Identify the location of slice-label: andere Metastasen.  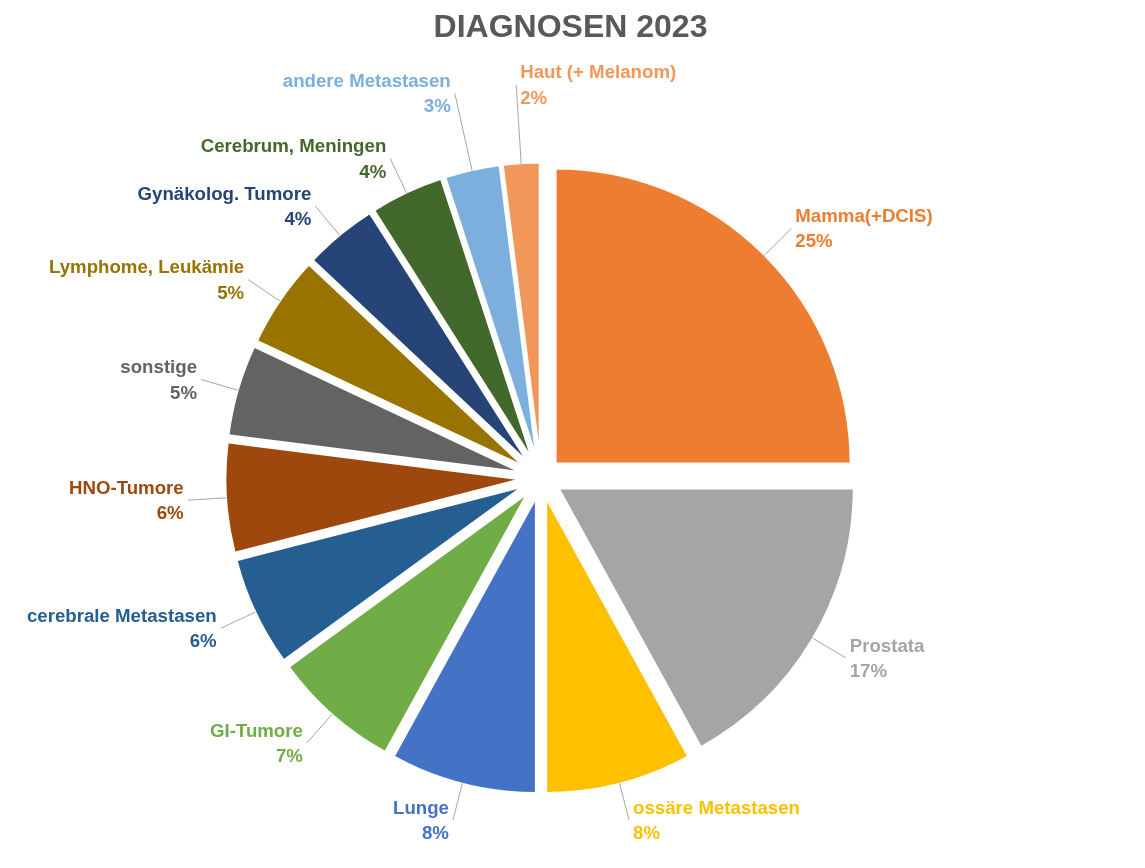
(366, 81).